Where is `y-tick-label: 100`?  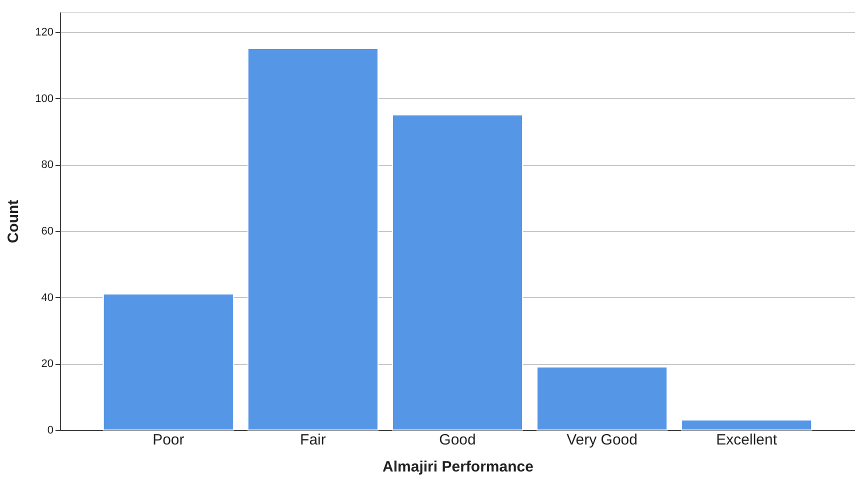
y-tick-label: 100 is located at coordinates (44, 98).